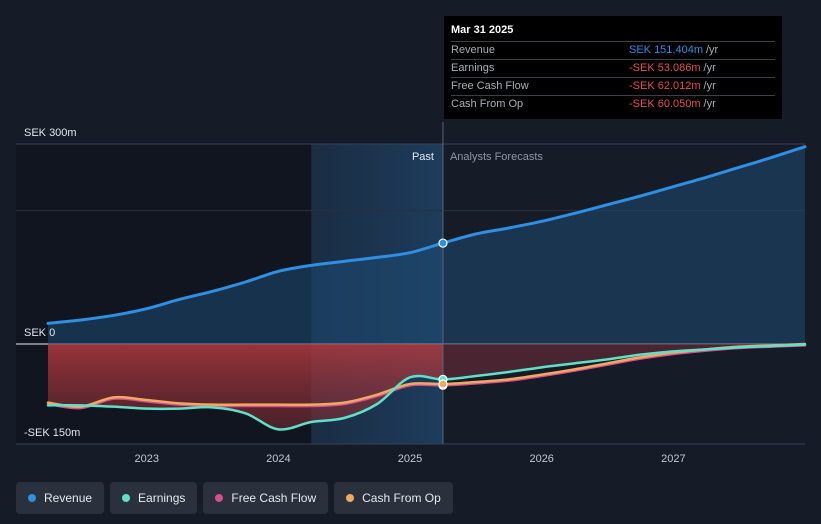 This screenshot has height=524, width=821. What do you see at coordinates (50, 133) in the screenshot?
I see `y-axis-label: SEK 300m` at bounding box center [50, 133].